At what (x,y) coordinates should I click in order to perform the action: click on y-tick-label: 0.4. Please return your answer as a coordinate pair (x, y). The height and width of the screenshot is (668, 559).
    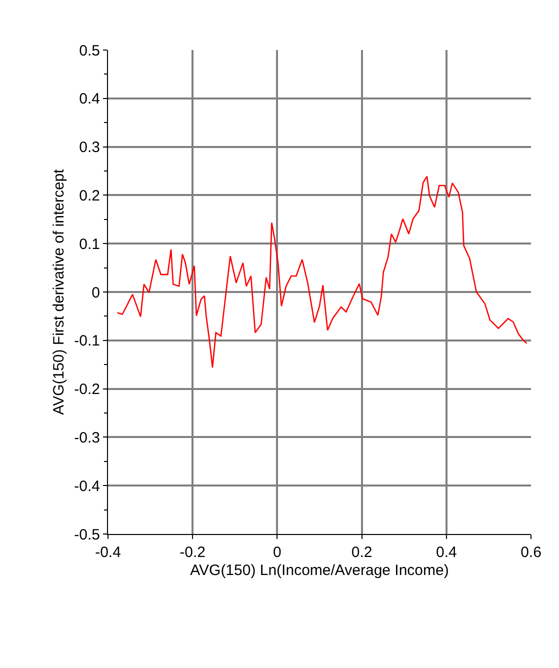
    Looking at the image, I should click on (89, 99).